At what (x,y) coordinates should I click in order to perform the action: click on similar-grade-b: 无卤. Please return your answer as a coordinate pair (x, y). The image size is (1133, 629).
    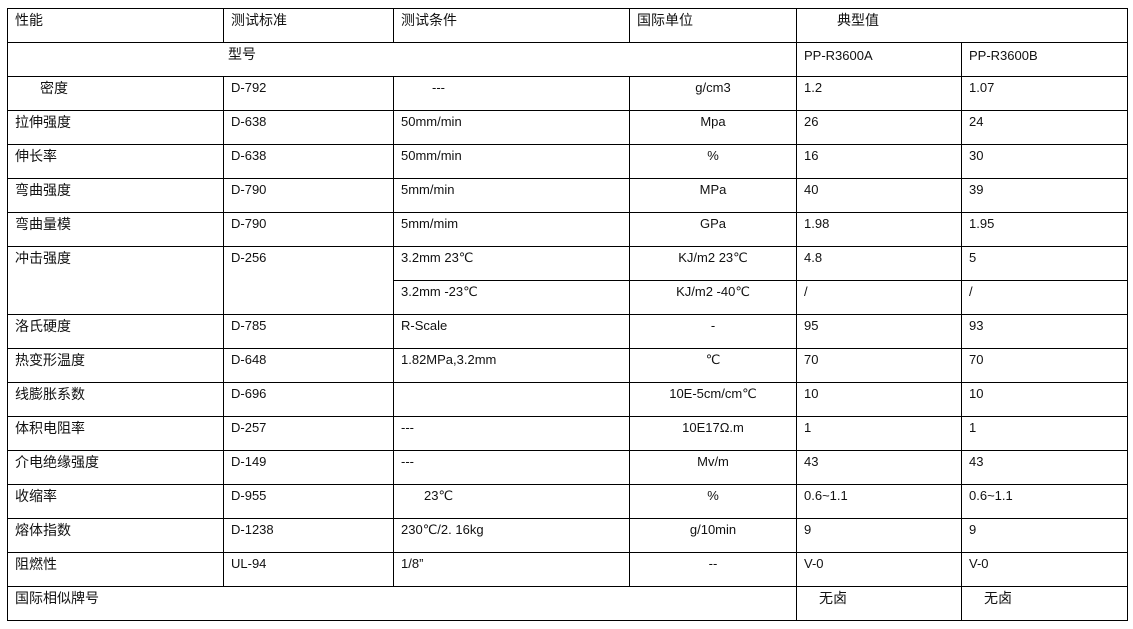
    Looking at the image, I should click on (1044, 603).